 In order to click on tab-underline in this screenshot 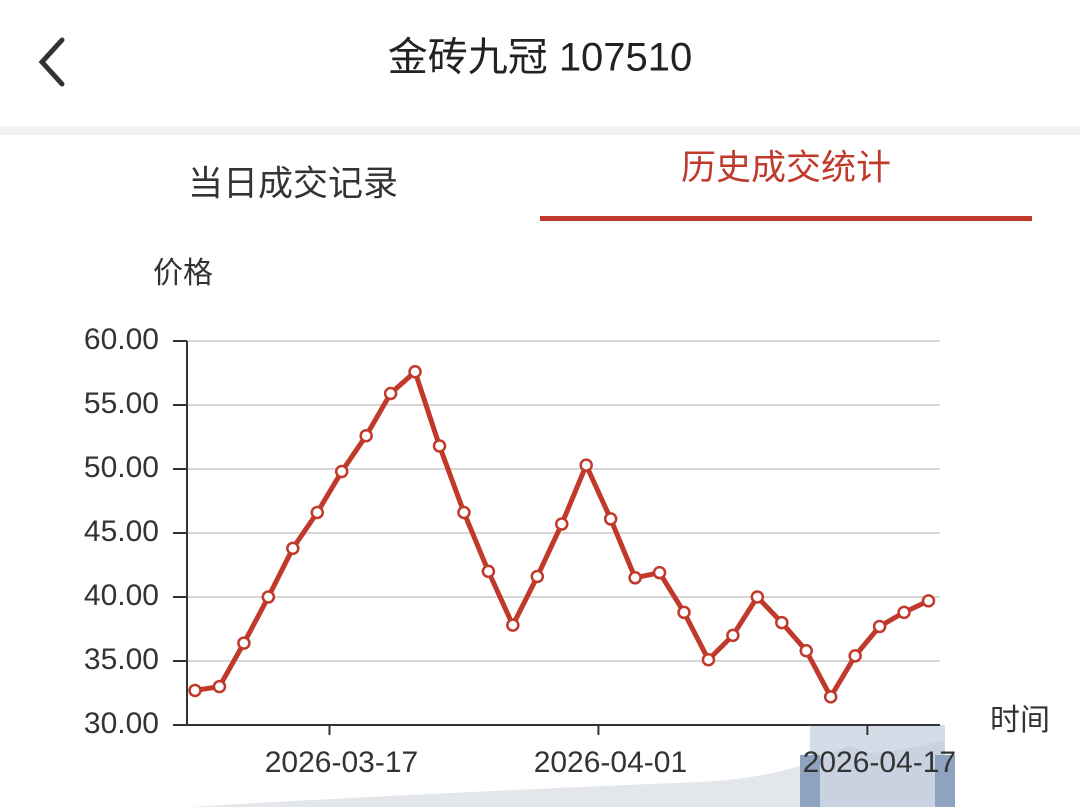, I will do `click(786, 218)`.